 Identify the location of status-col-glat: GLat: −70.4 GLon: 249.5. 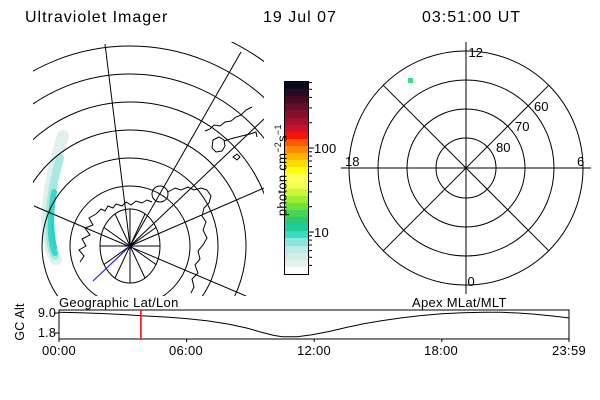
(464, 380).